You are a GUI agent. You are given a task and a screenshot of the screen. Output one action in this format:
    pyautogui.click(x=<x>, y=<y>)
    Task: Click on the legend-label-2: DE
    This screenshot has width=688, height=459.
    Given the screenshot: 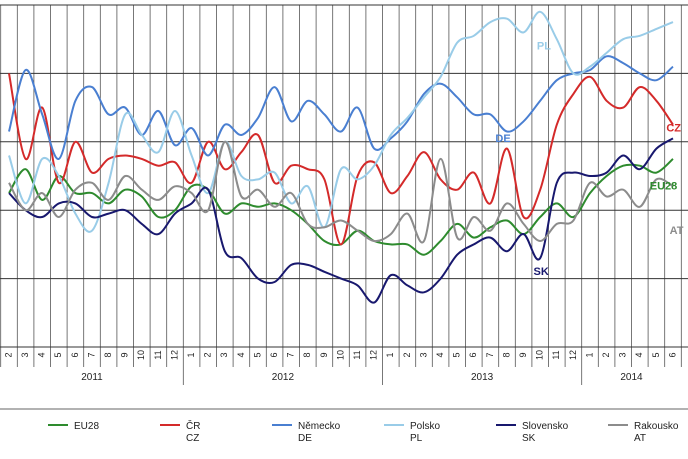 What is the action you would take?
    pyautogui.click(x=305, y=438)
    